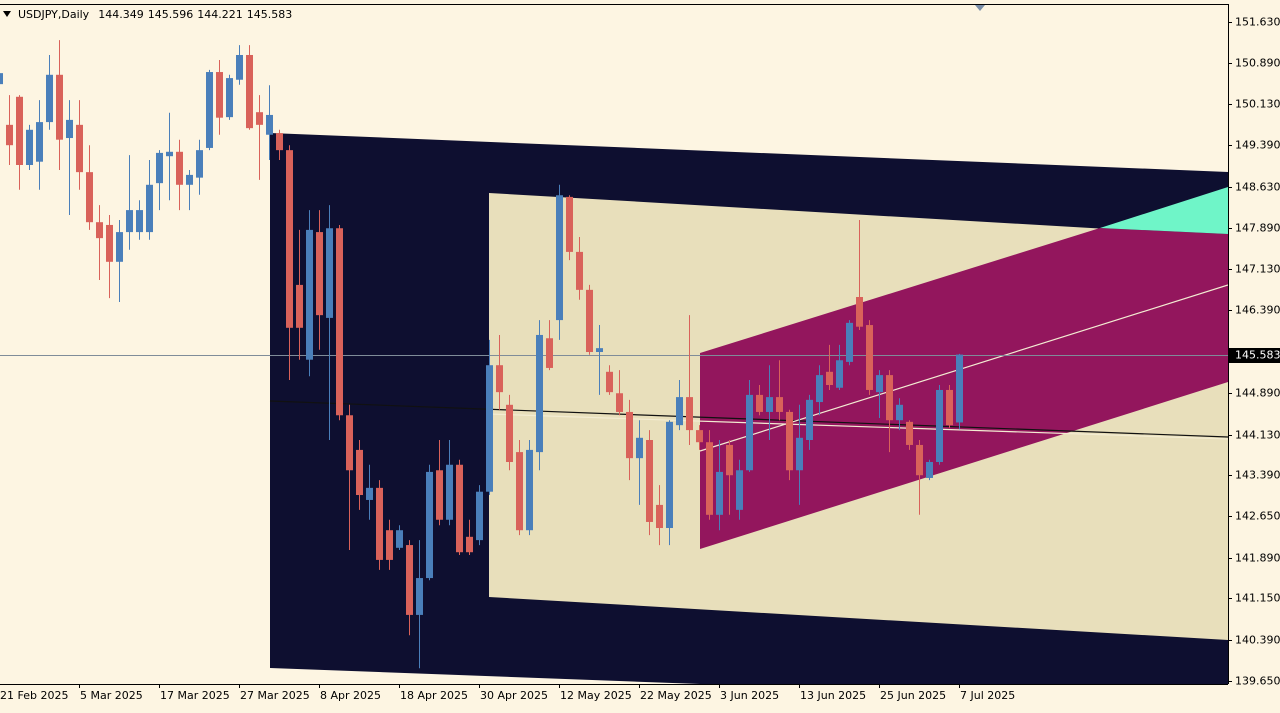  I want to click on symbol-menu-icon, so click(7, 14).